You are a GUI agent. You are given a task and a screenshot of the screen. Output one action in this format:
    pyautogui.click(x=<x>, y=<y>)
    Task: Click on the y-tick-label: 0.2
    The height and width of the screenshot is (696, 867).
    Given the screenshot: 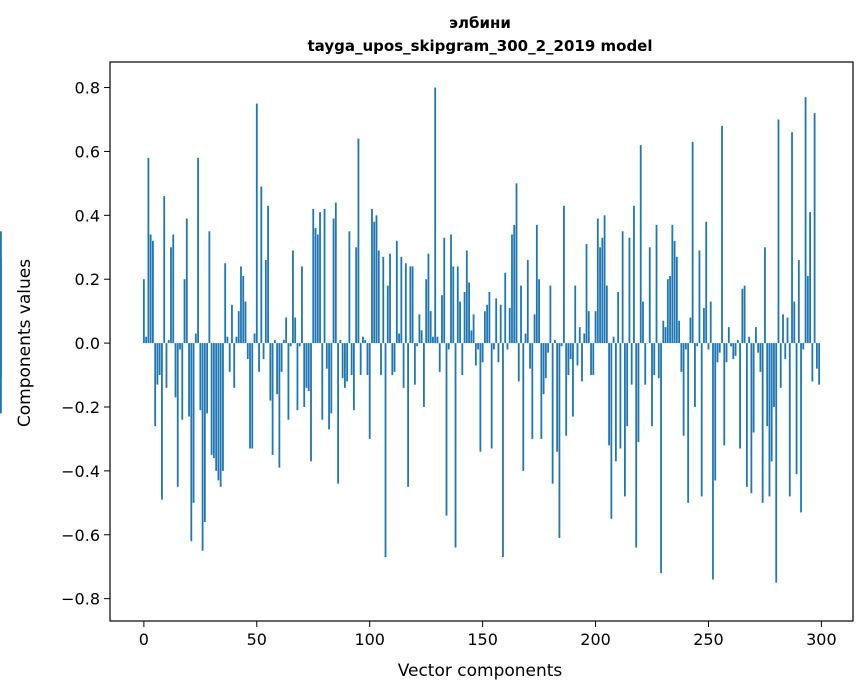 What is the action you would take?
    pyautogui.click(x=87, y=279)
    